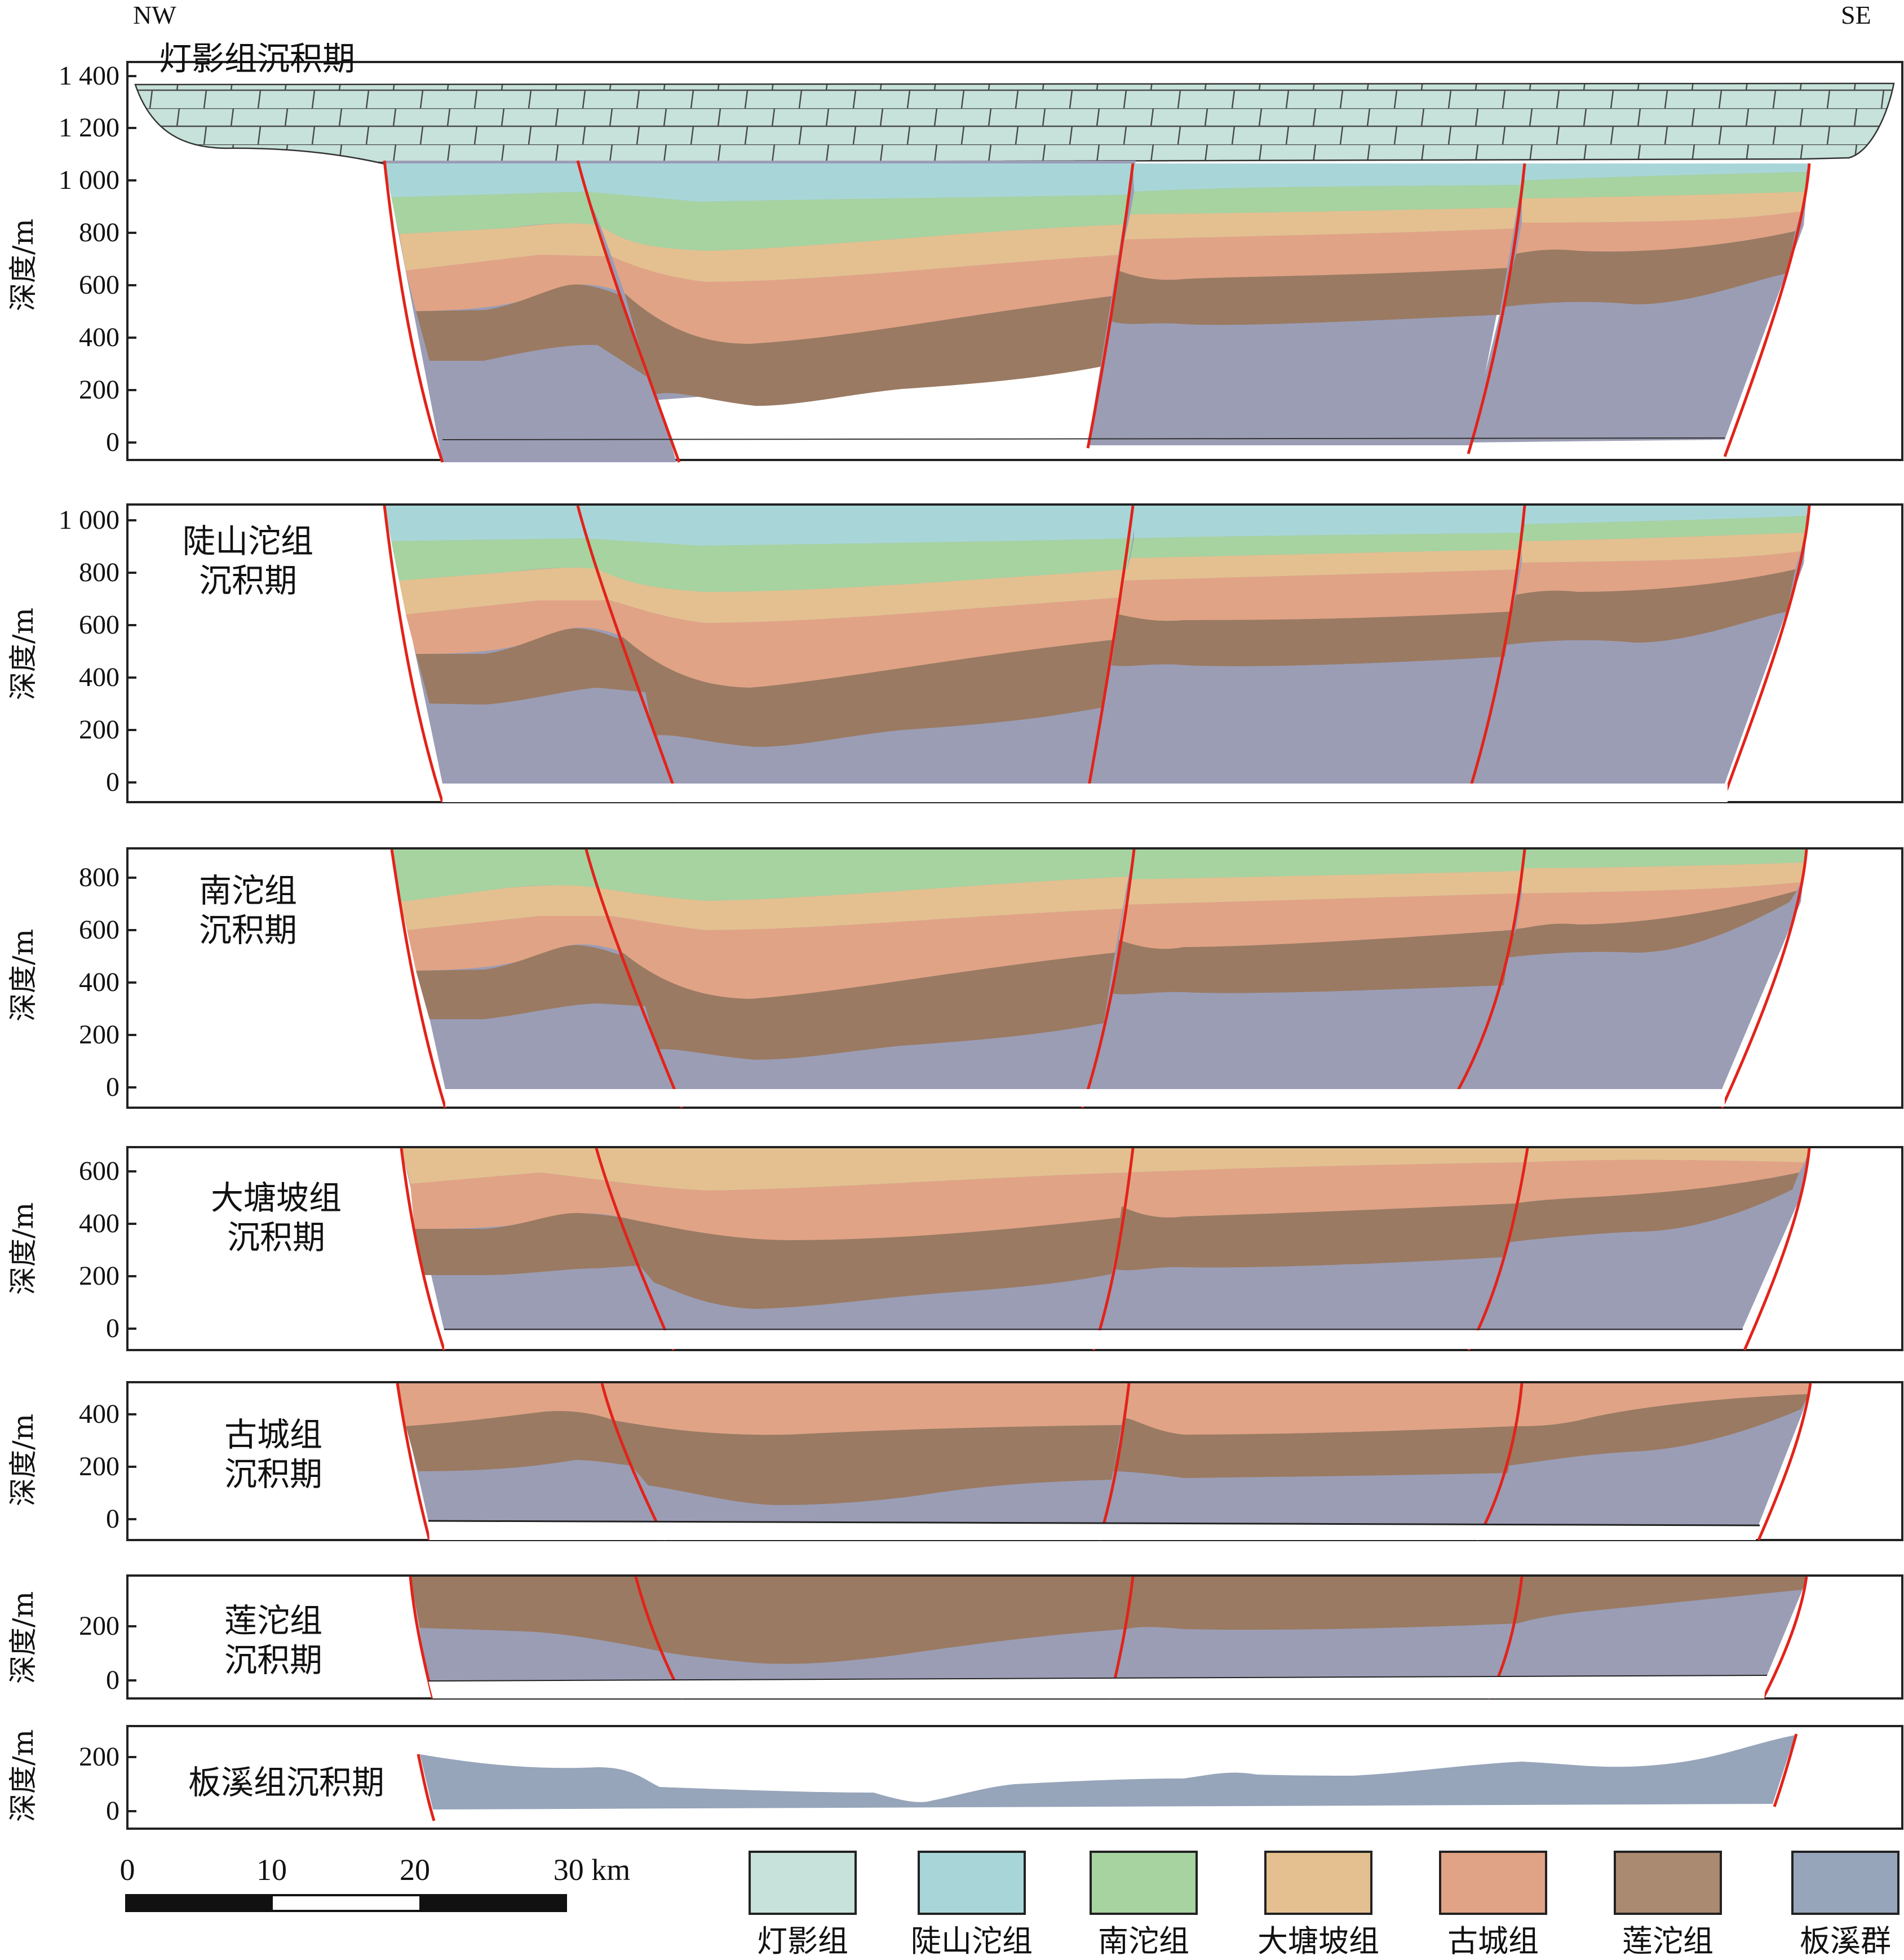 The image size is (1904, 1960). Describe the element at coordinates (97, 259) in the screenshot. I see `y-ticks: 1 400 1 200 1 000 800 600 400 200 0` at that location.